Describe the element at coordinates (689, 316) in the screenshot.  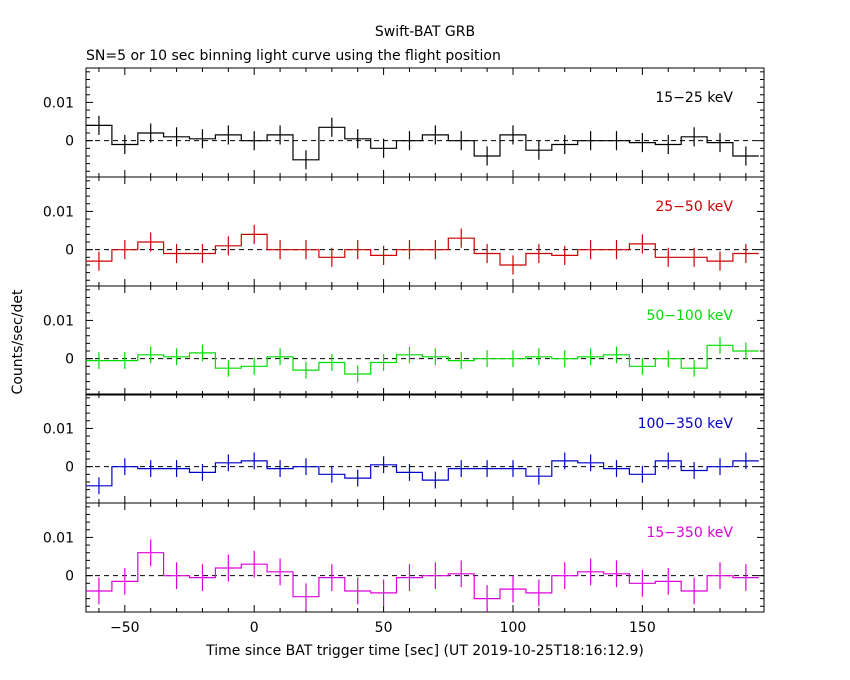
I see `series-label: 50−100 keV` at that location.